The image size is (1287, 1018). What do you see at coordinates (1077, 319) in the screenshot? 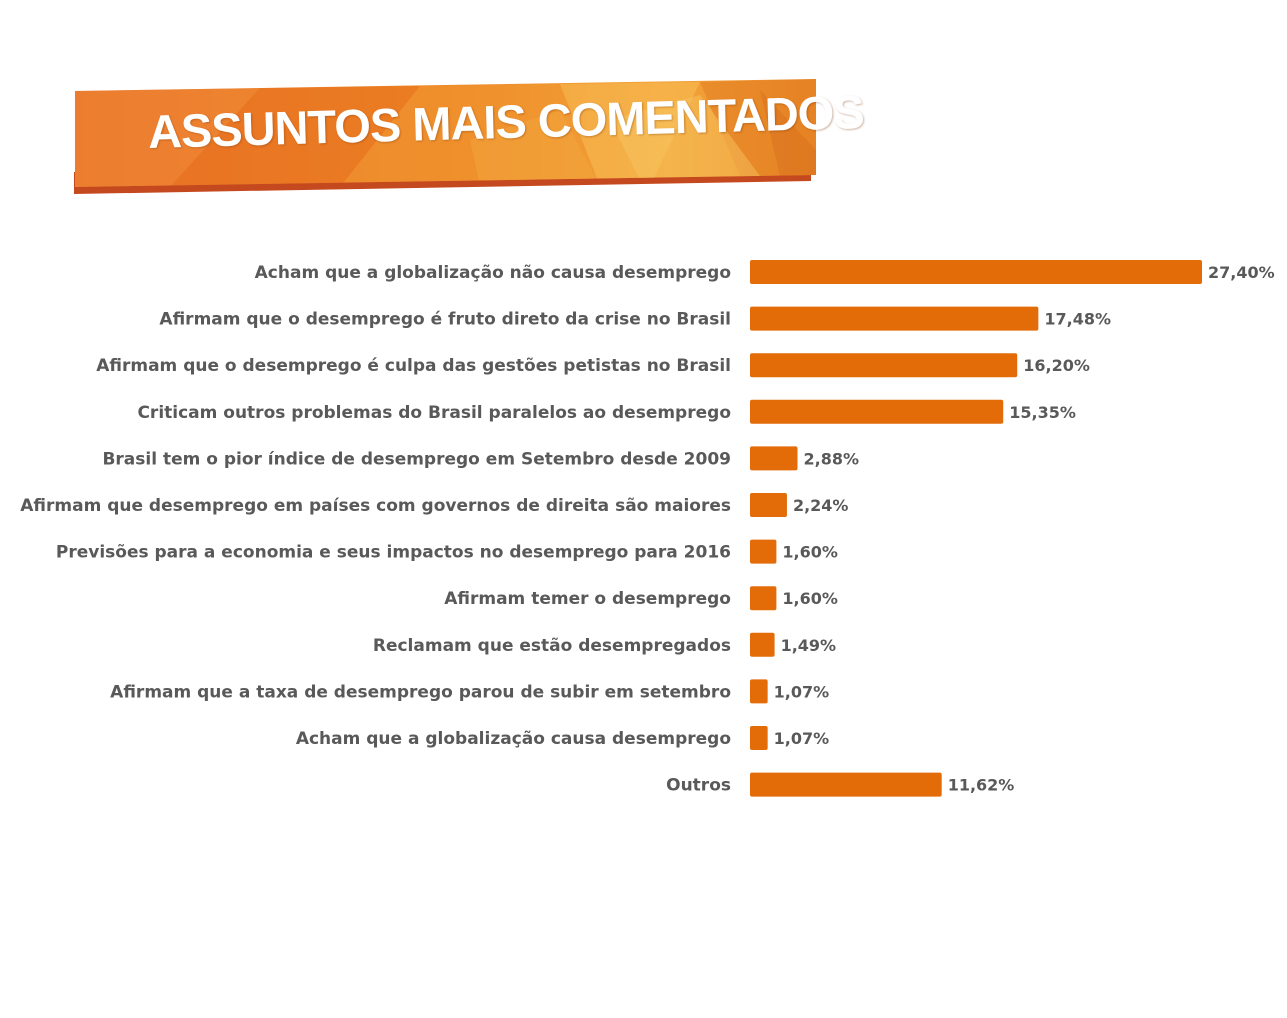
I see `value-label: 17,48%` at bounding box center [1077, 319].